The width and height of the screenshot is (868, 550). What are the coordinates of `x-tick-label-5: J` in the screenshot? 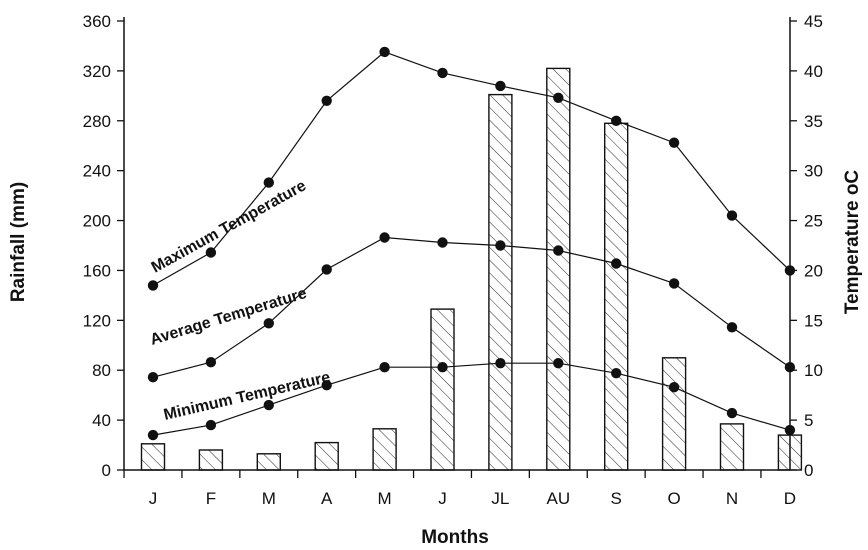 It's located at (442, 498).